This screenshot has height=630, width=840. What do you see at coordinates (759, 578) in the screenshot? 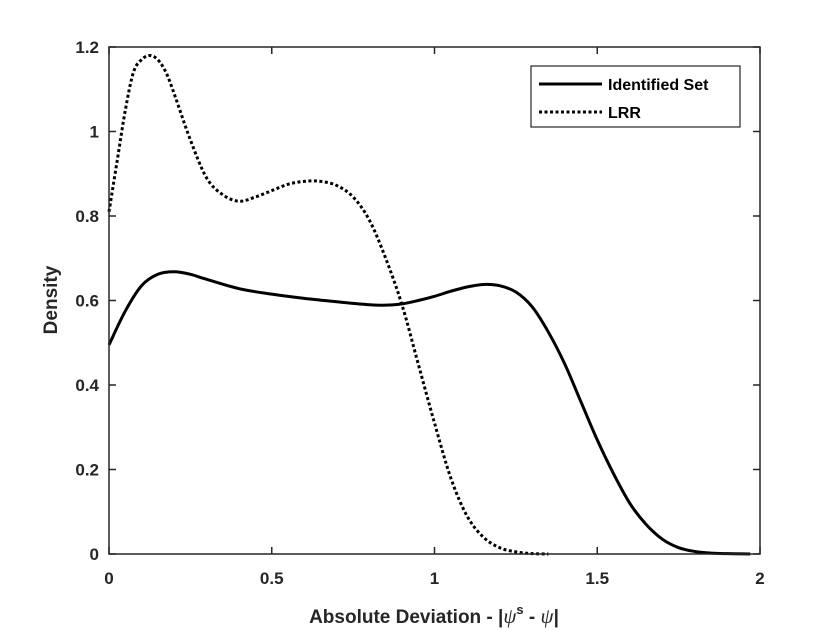
I see `x-tick-label: 2` at bounding box center [759, 578].